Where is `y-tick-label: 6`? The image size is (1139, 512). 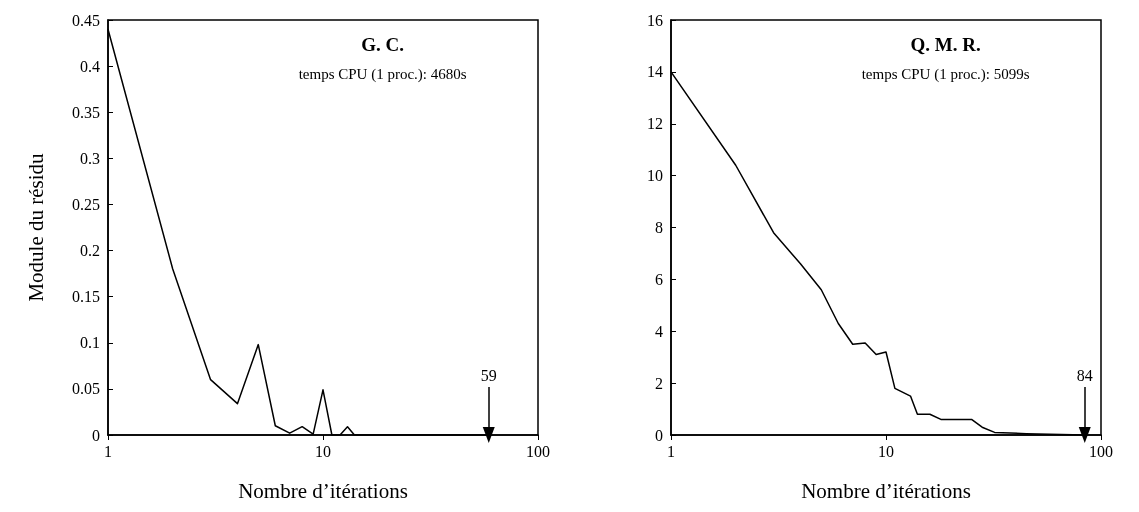
y-tick-label: 6 is located at coordinates (659, 279).